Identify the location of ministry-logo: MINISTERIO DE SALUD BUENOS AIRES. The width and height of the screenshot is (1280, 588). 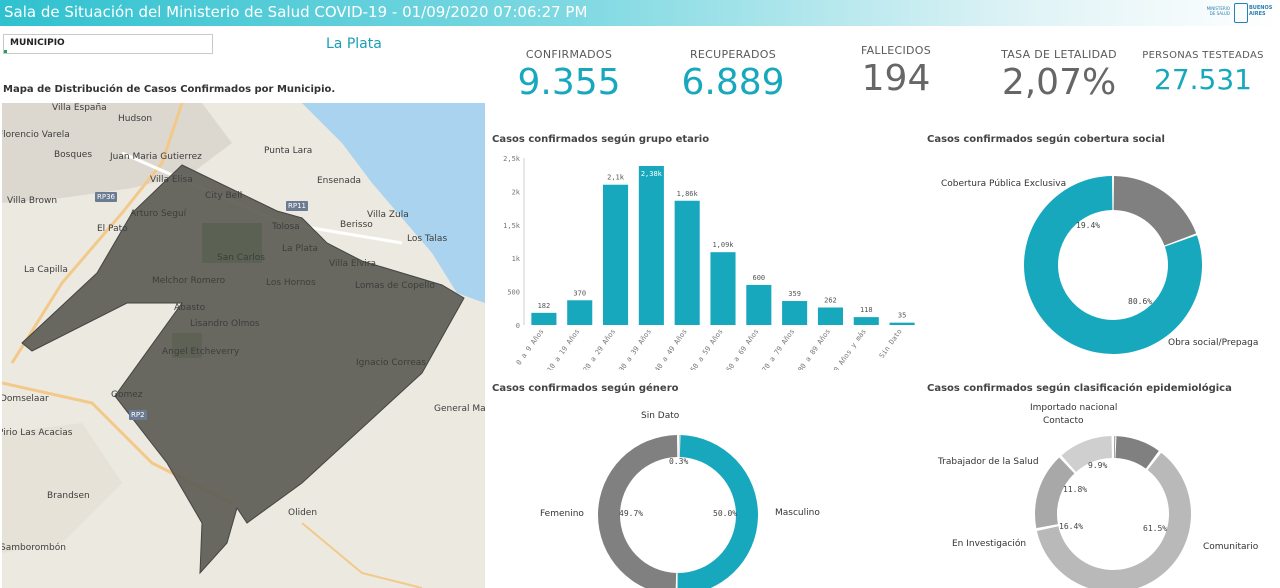
(1238, 13).